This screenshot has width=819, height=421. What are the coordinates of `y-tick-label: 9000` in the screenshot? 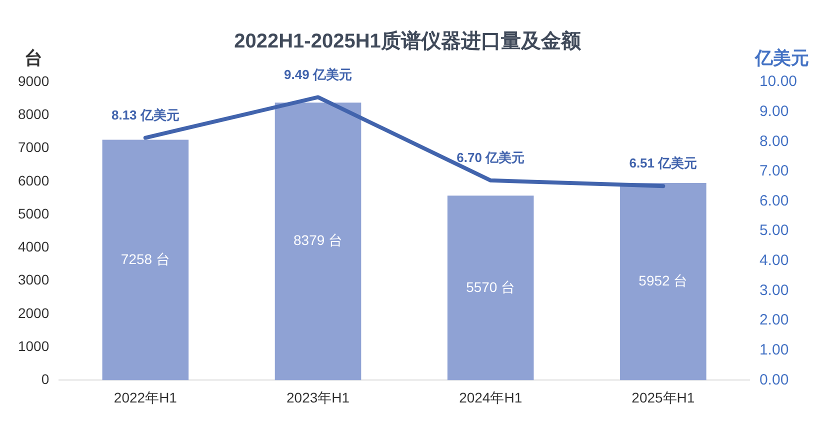 It's located at (34, 80).